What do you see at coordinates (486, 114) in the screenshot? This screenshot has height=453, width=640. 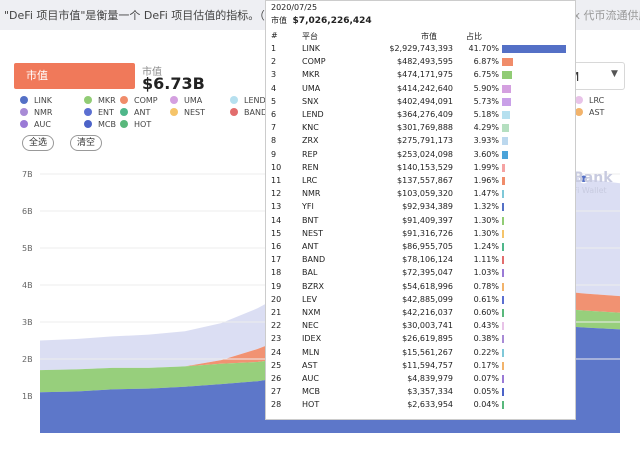 I see `row-share: 5.18%` at bounding box center [486, 114].